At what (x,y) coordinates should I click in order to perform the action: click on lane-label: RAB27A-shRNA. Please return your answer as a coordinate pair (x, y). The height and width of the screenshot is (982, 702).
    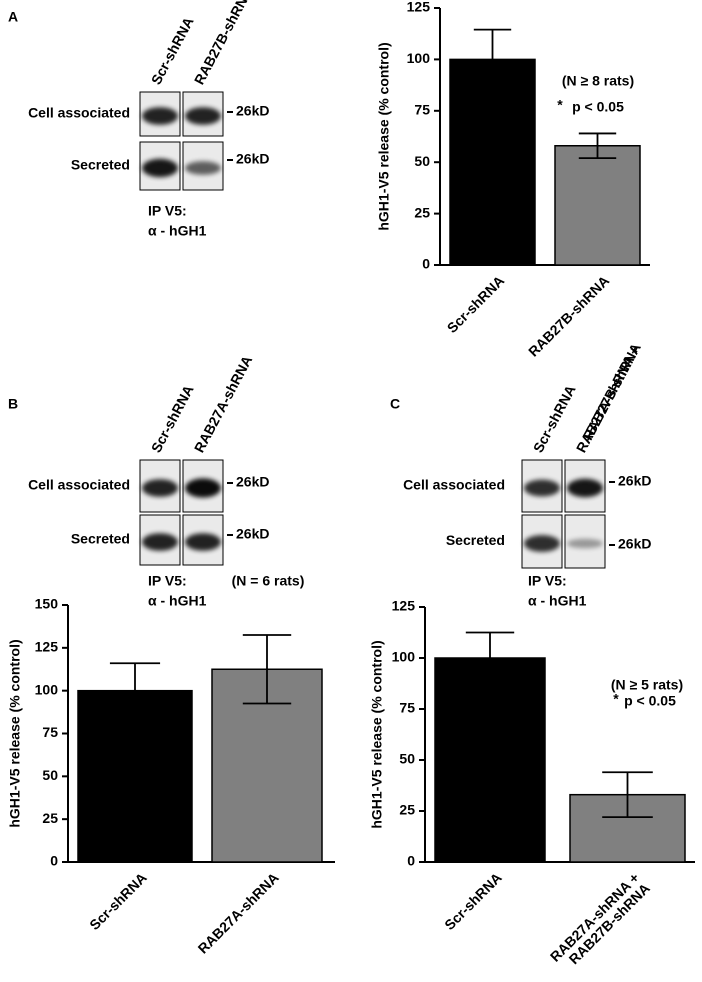
    Looking at the image, I should click on (223, 404).